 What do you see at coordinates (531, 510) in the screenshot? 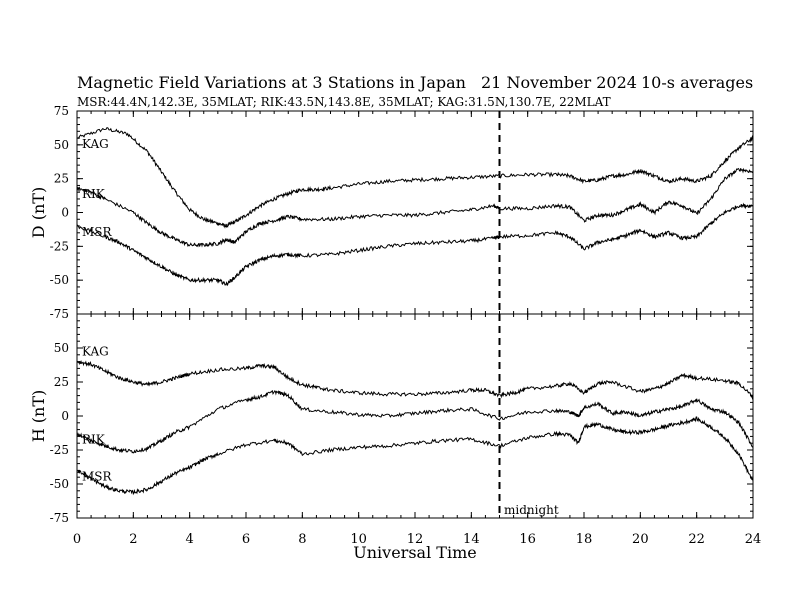
I see `midnight-annotation: midnight` at bounding box center [531, 510].